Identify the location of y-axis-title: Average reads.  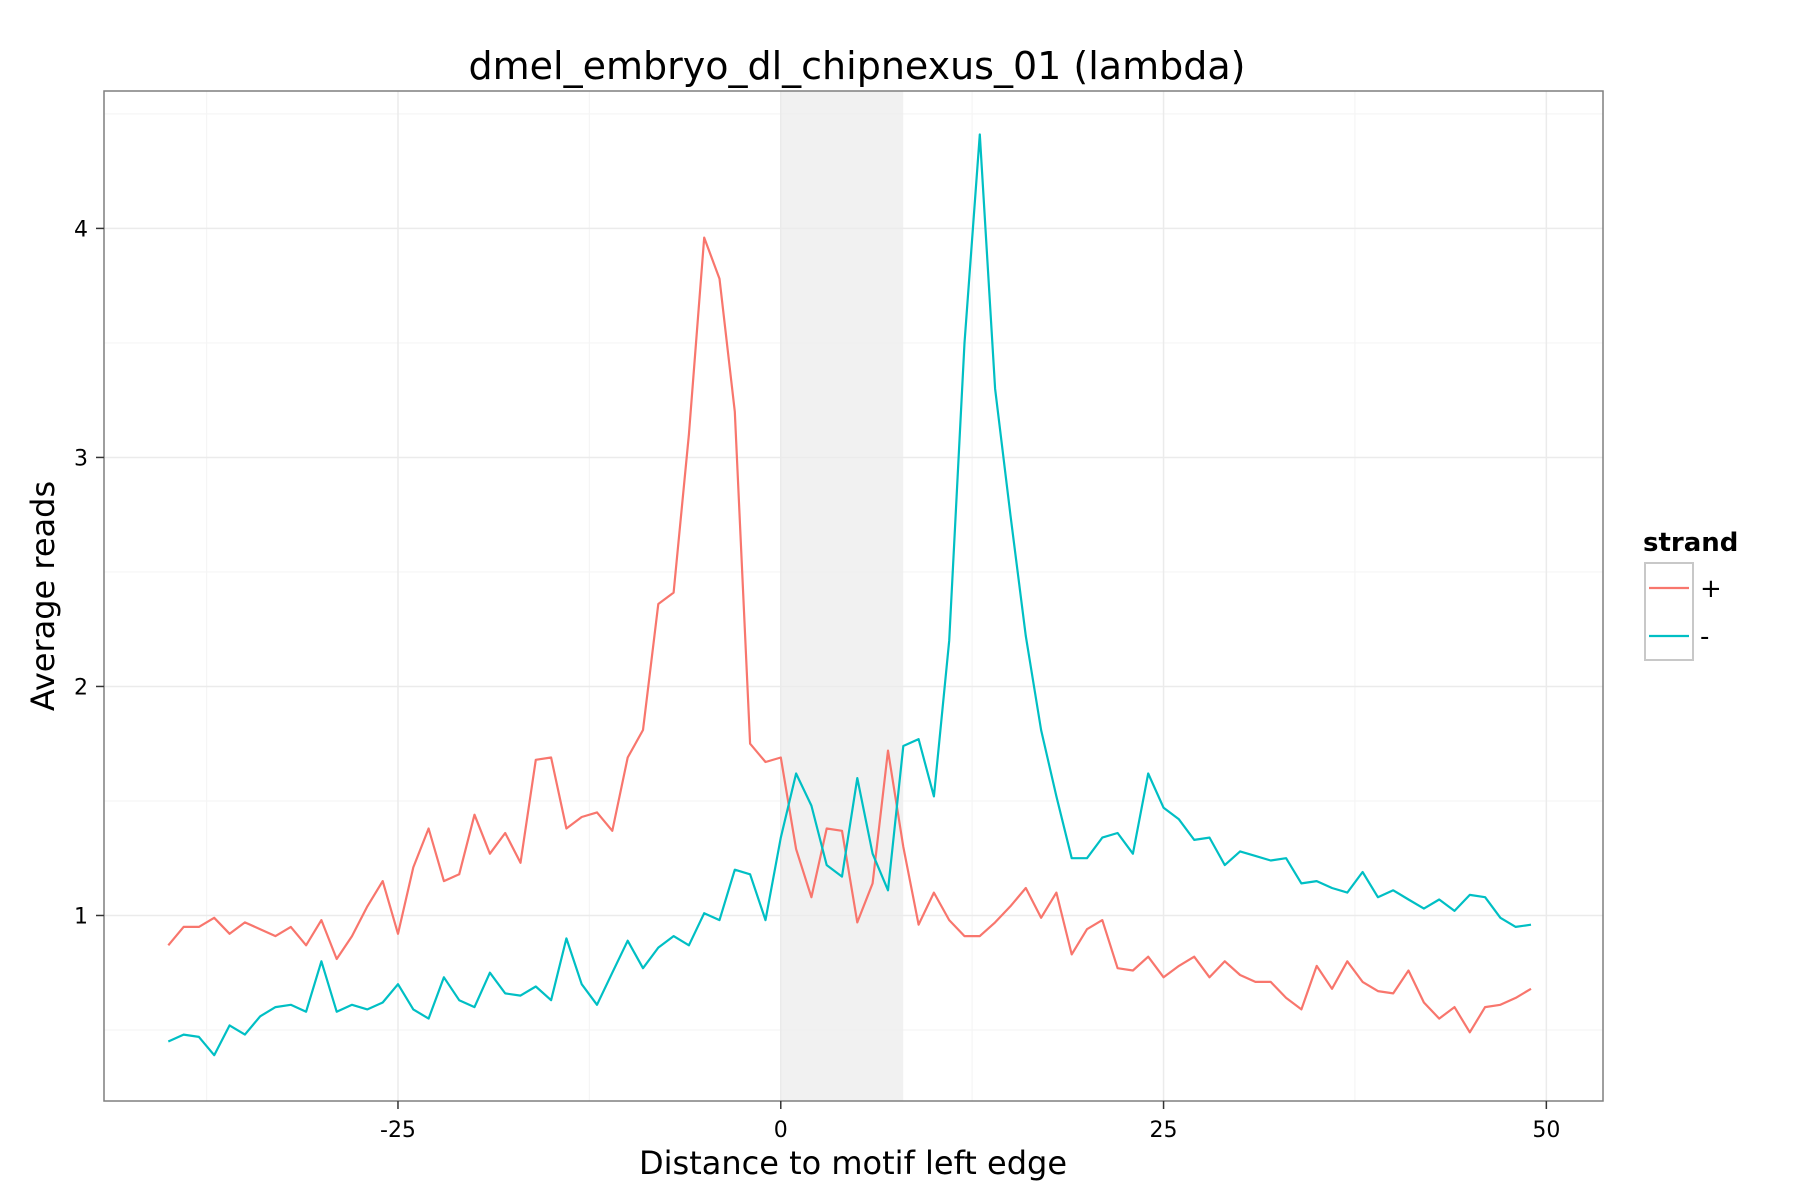
(43, 596).